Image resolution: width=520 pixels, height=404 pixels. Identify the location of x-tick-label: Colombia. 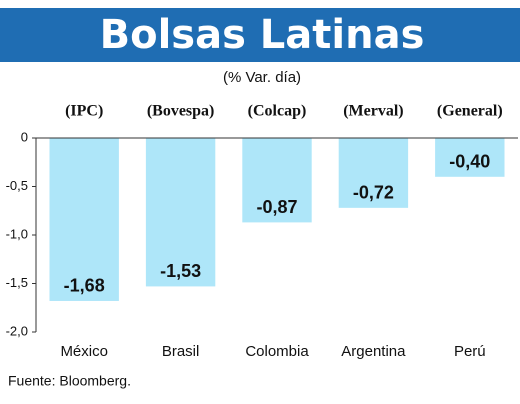
(277, 351).